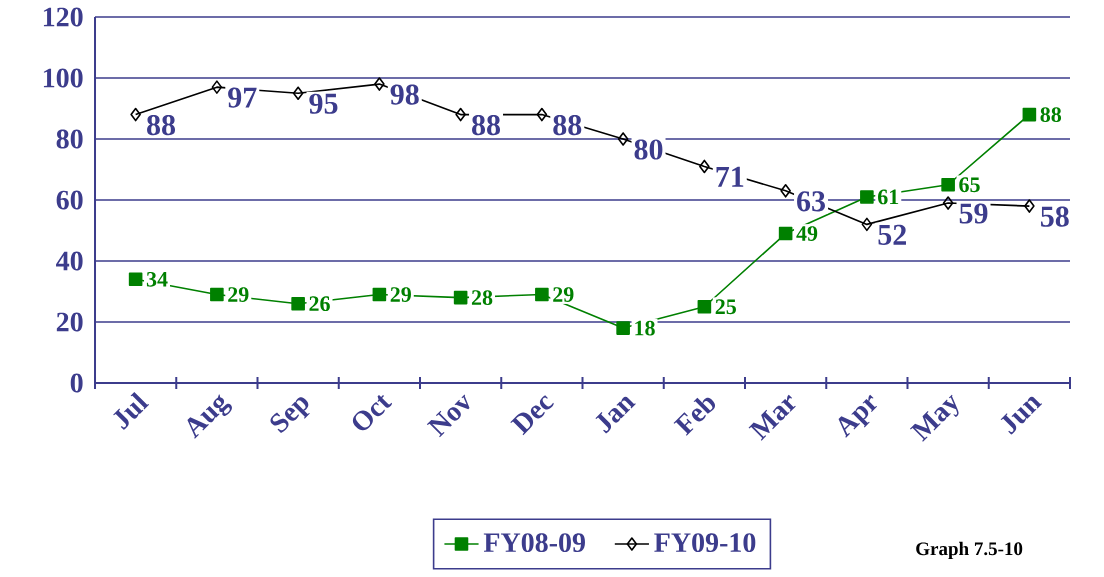 The height and width of the screenshot is (577, 1104). I want to click on data-label: 61, so click(888, 197).